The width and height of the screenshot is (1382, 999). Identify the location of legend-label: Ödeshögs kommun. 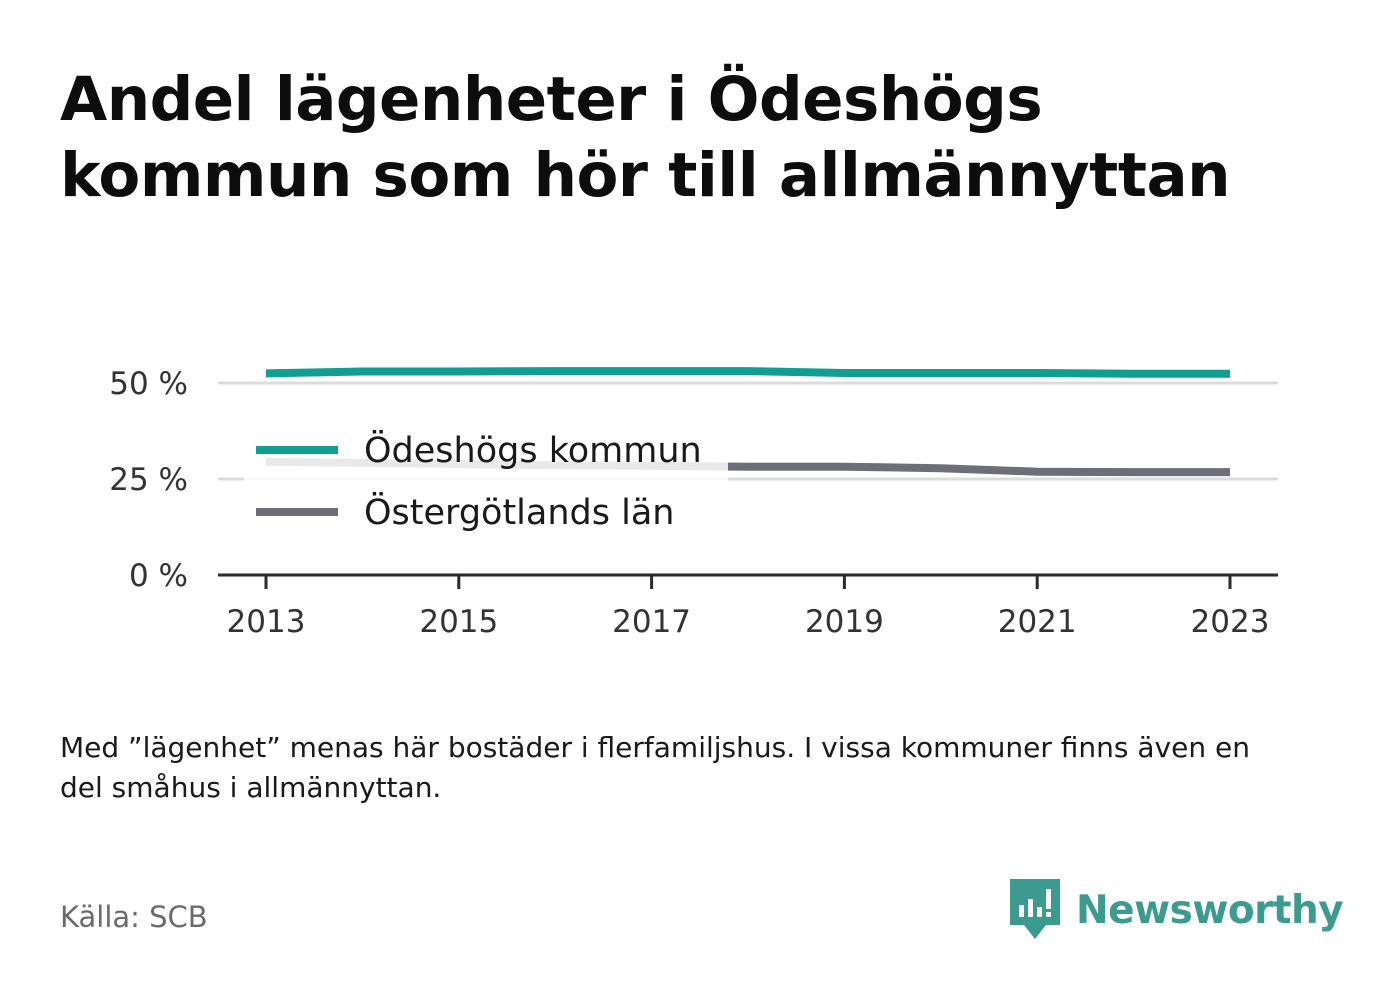
(533, 450).